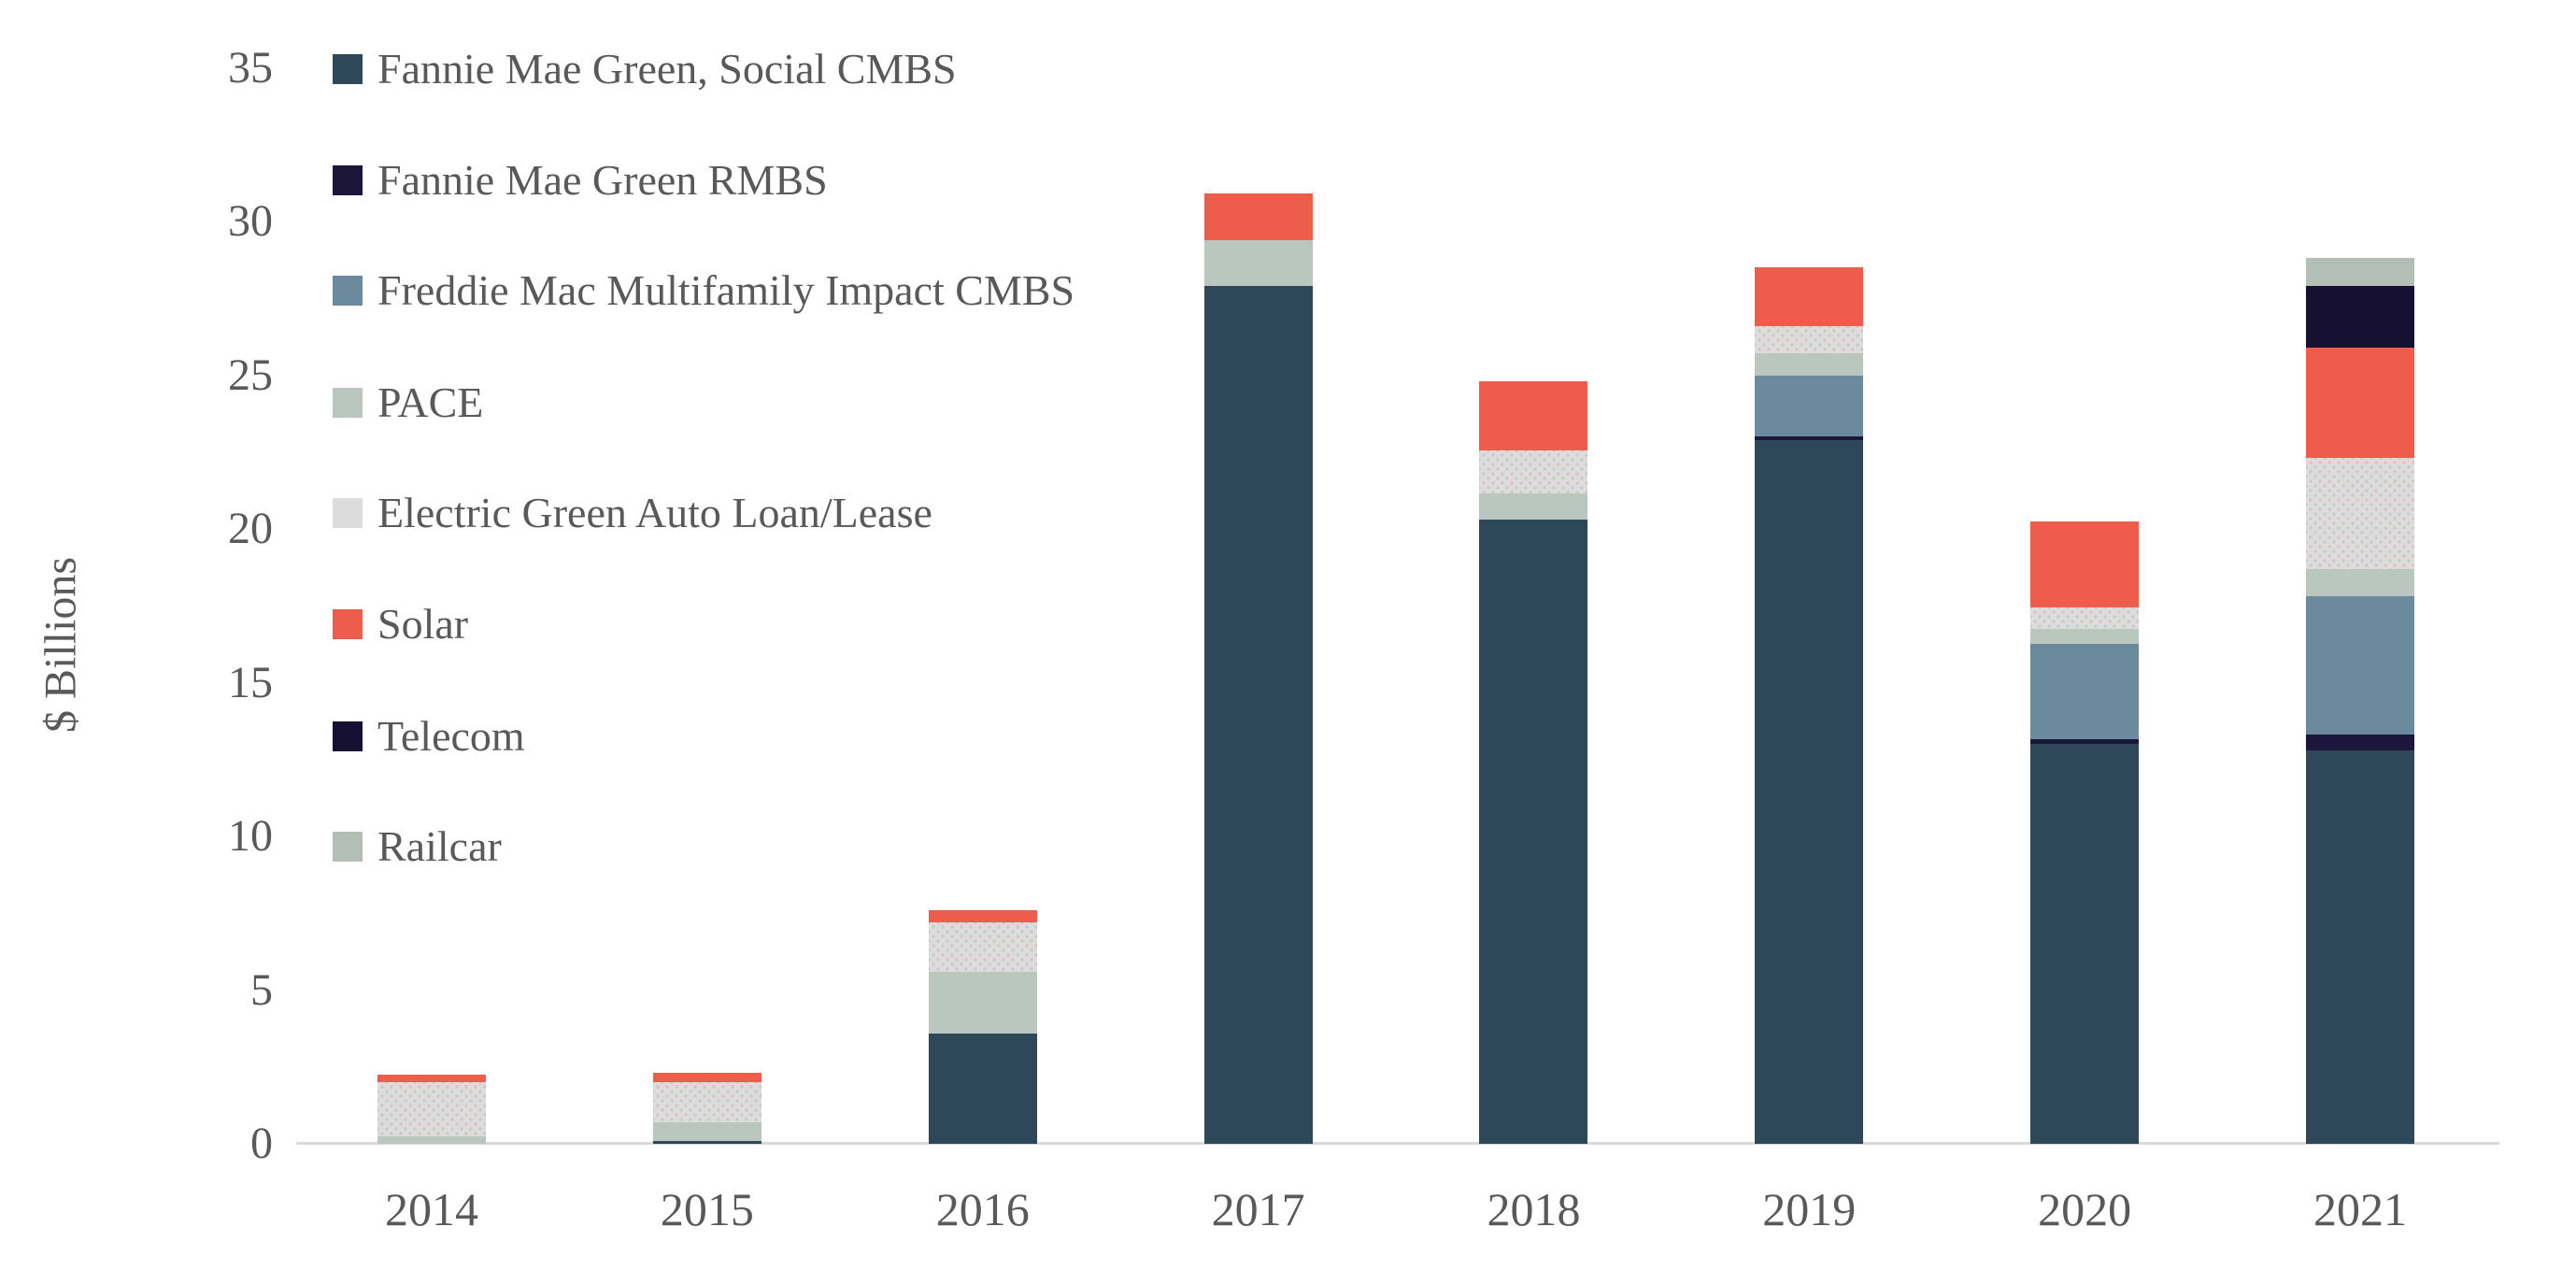  Describe the element at coordinates (251, 836) in the screenshot. I see `y-tick-label: 10` at that location.